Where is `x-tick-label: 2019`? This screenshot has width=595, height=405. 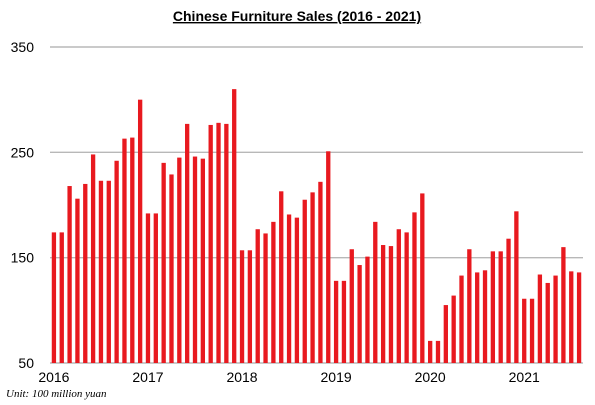
x-tick-label: 2019 is located at coordinates (336, 377).